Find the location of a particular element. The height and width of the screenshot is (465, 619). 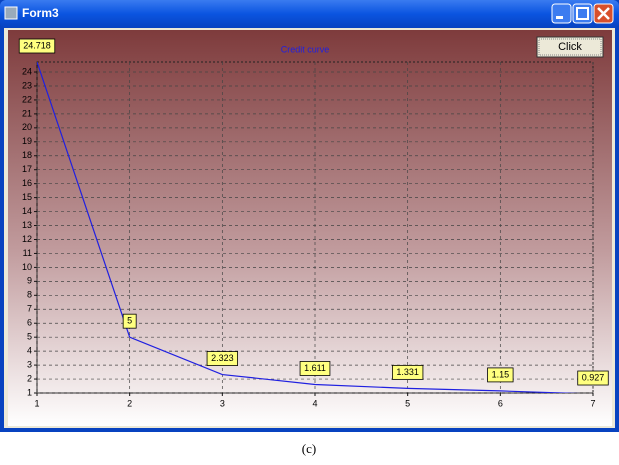

y-tick-label: 14 is located at coordinates (27, 211).